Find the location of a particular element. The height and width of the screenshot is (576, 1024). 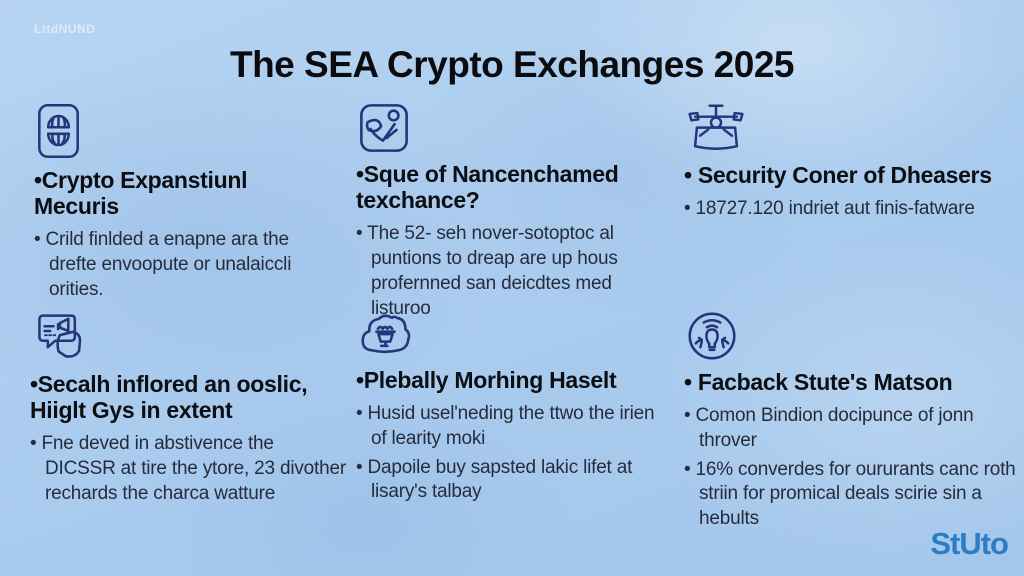

section-bullet: • 18727.120 indriet aut finis-fatware is located at coordinates (829, 209).